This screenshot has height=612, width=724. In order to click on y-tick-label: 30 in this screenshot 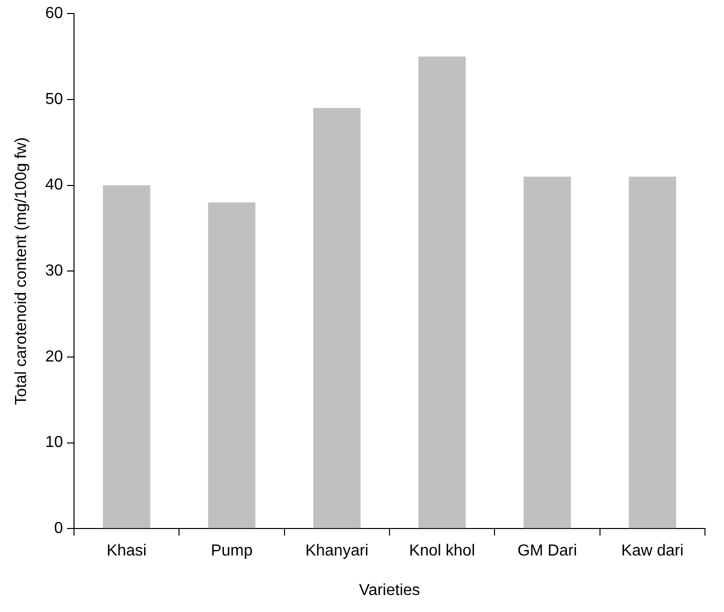, I will do `click(54, 271)`.